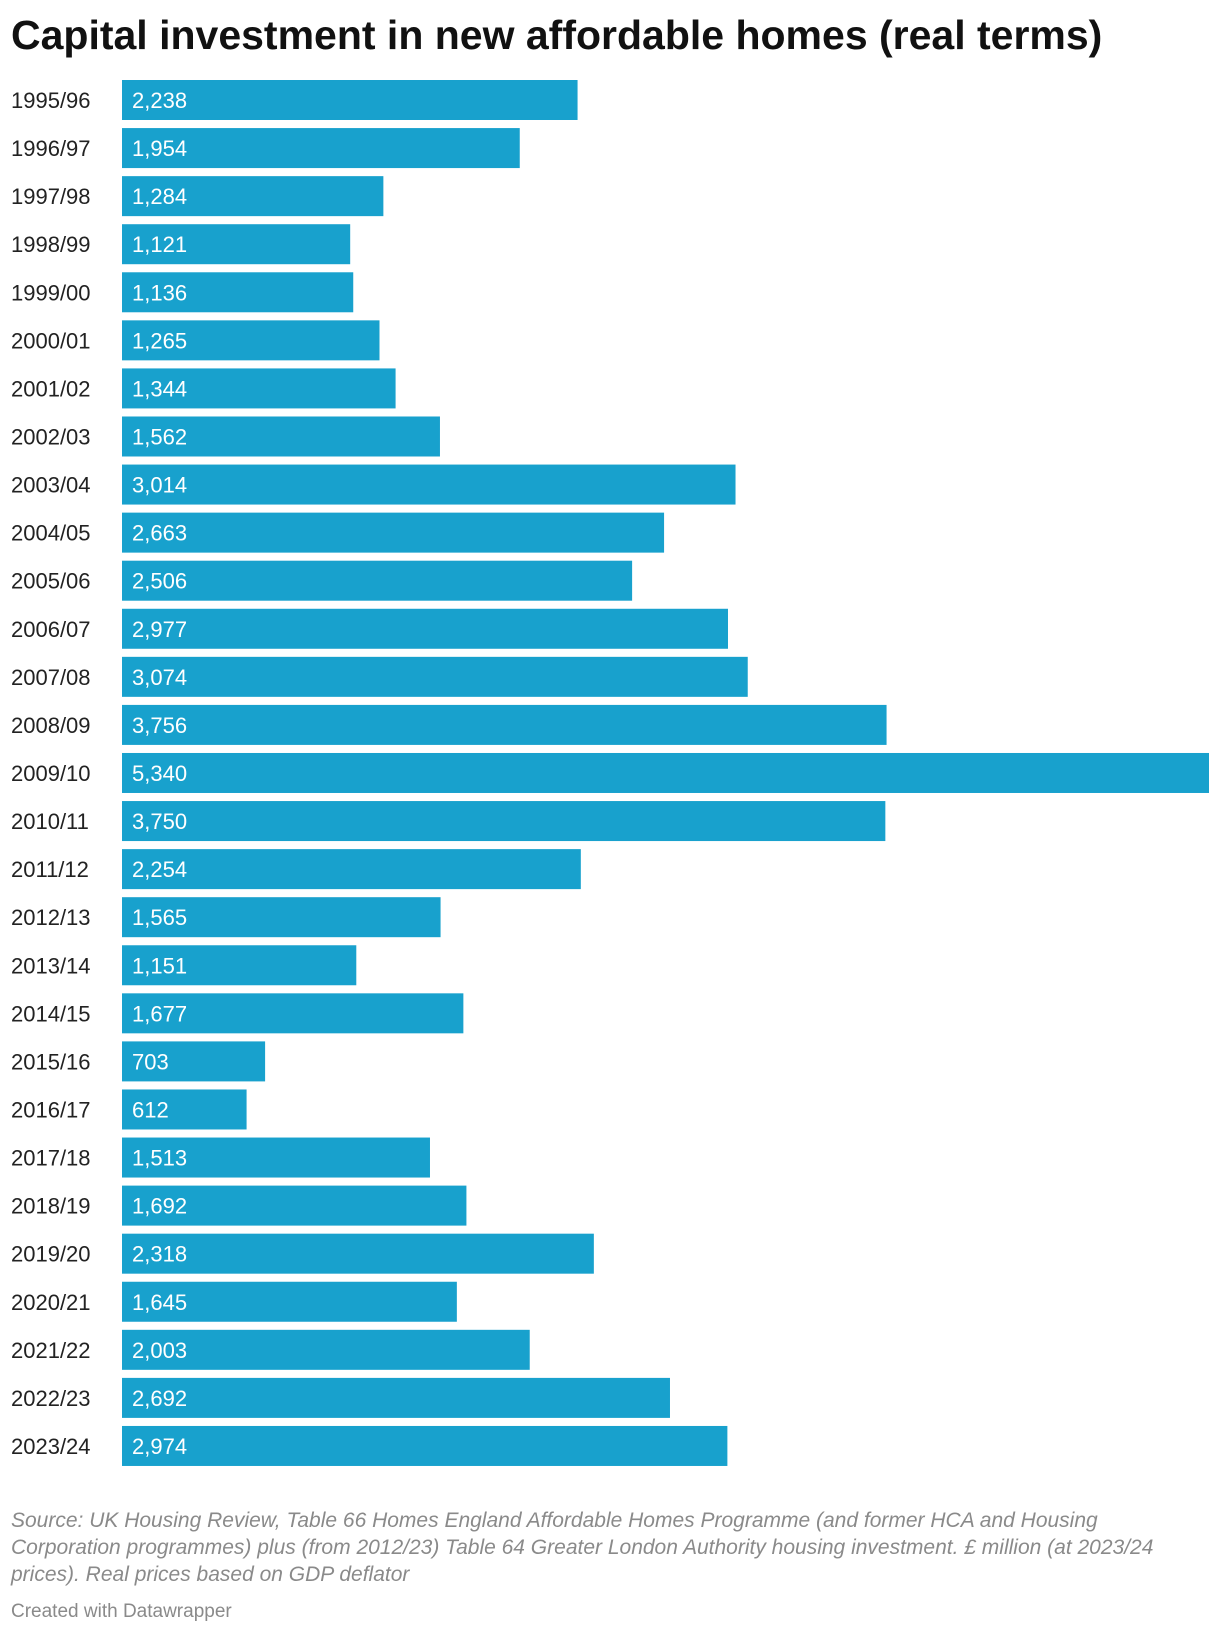 This screenshot has height=1634, width=1220. Describe the element at coordinates (159, 869) in the screenshot. I see `bar-value-label: 2,254` at that location.